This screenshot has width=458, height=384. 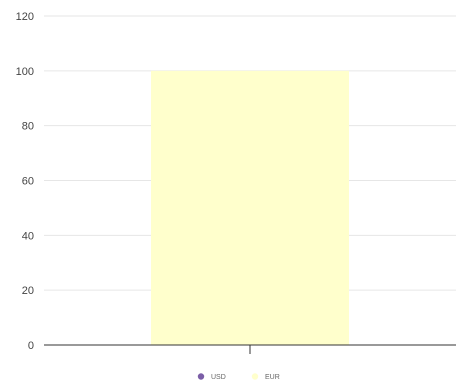 What do you see at coordinates (25, 17) in the screenshot?
I see `y-tick-label-120: 120` at bounding box center [25, 17].